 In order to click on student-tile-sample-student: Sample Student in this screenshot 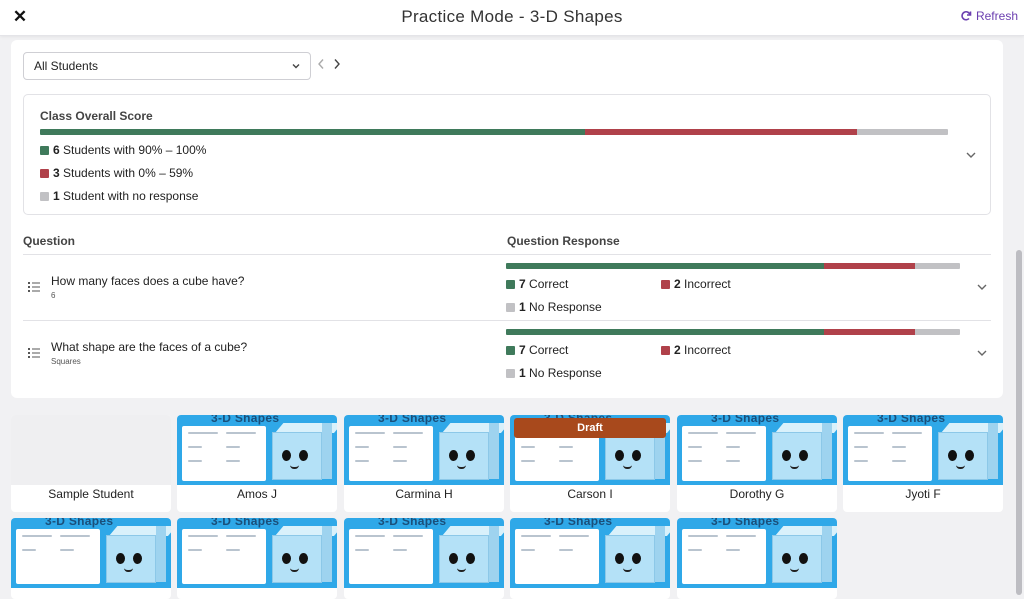, I will do `click(91, 463)`.